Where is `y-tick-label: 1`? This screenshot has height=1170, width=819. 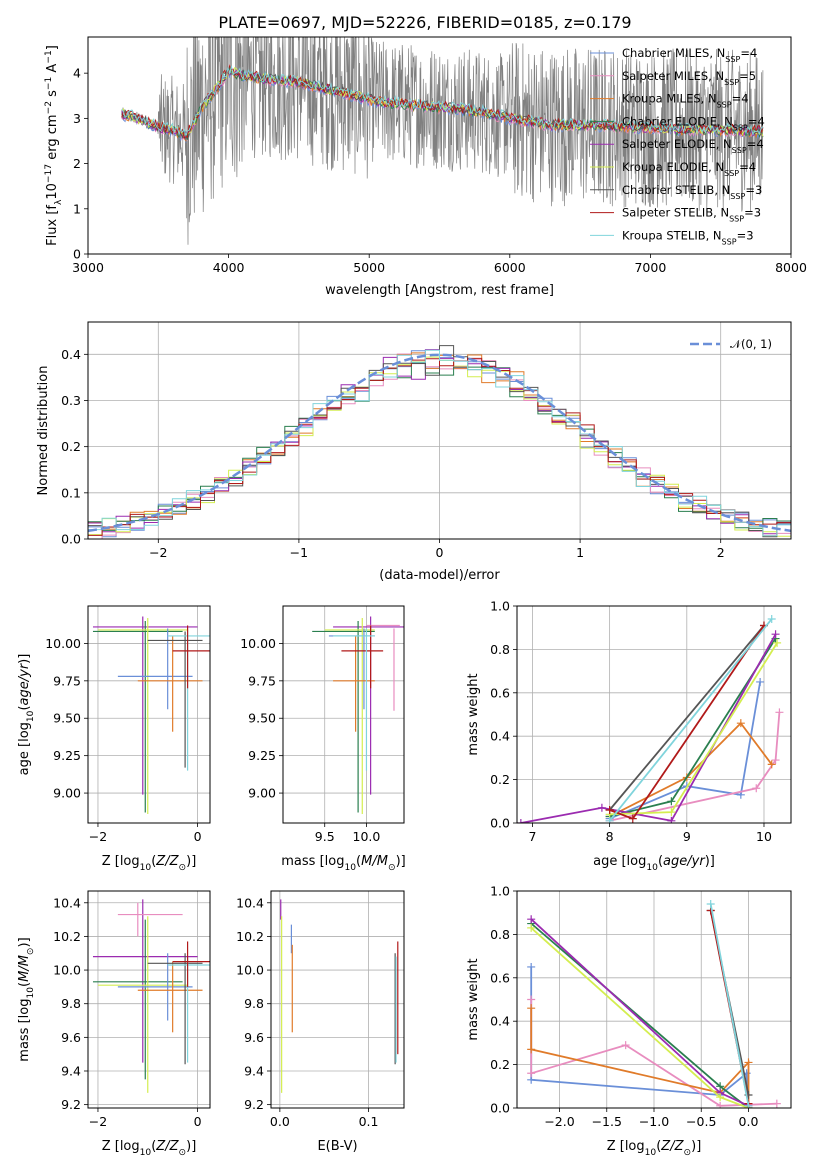
y-tick-label: 1 is located at coordinates (77, 208).